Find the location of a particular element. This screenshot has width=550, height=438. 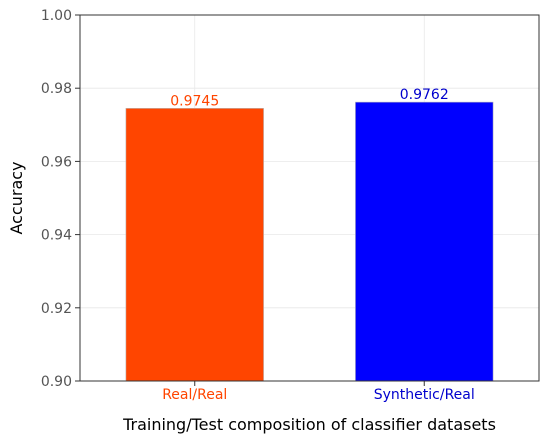

y-tick-label: 0.94 is located at coordinates (56, 236).